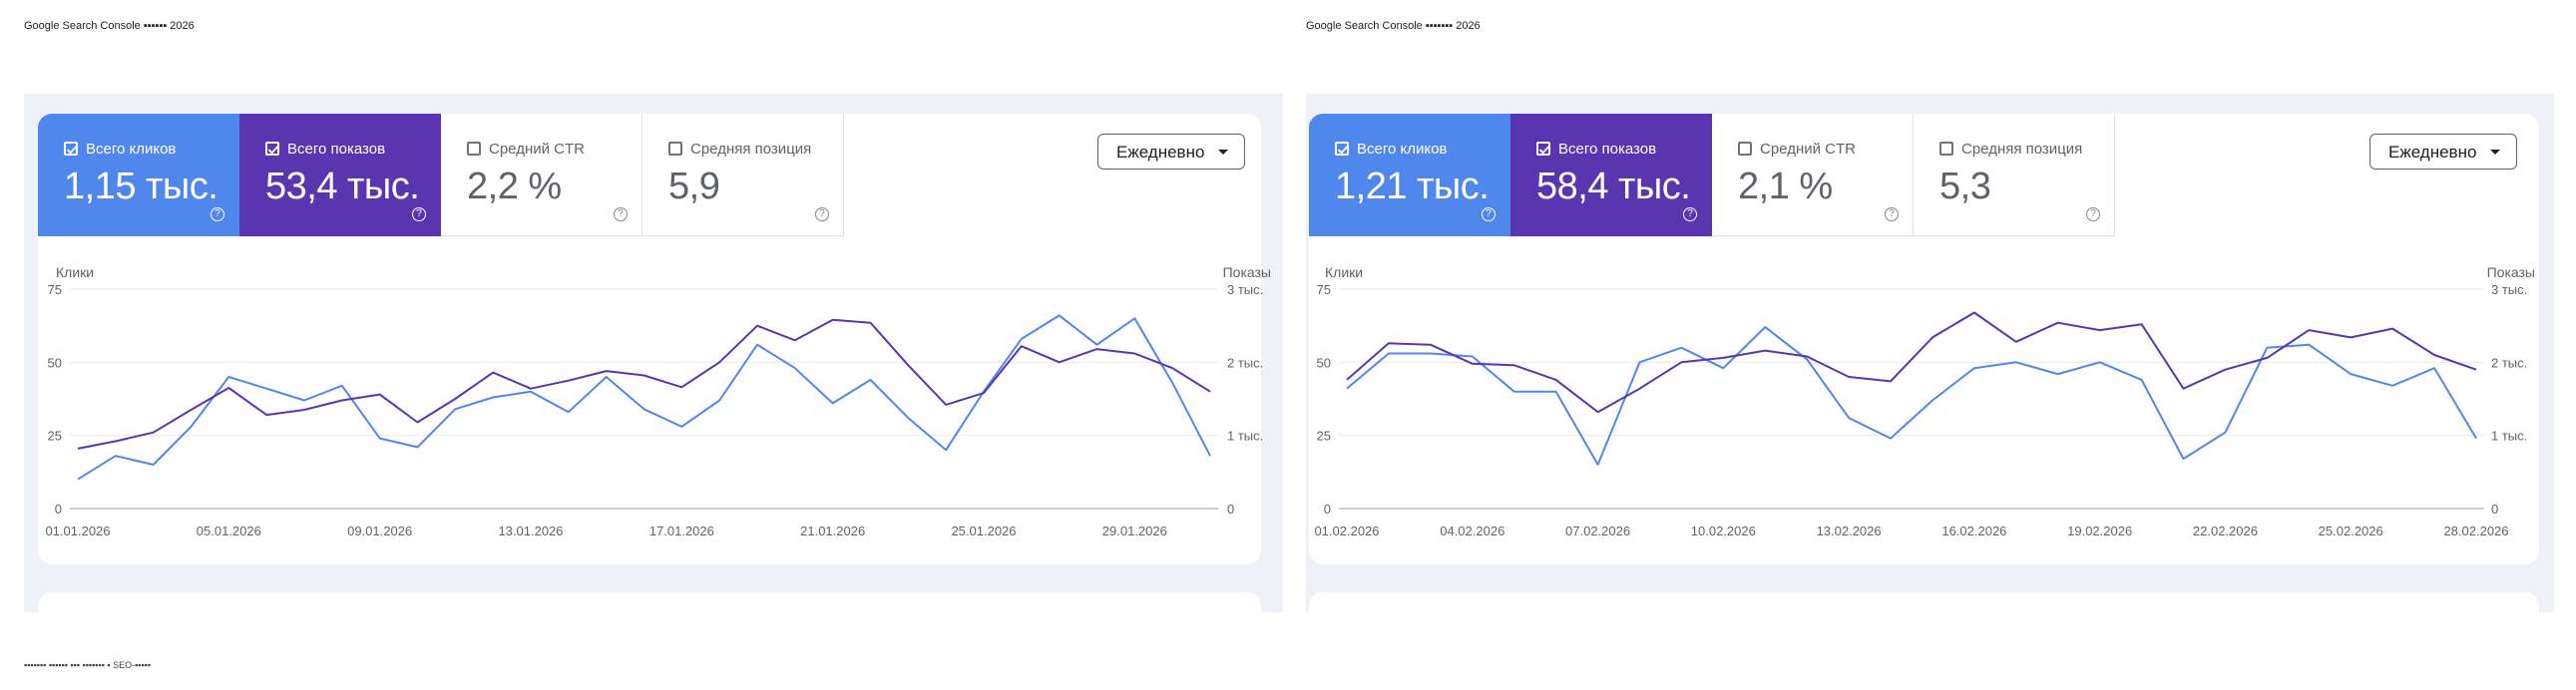 This screenshot has height=690, width=2576. What do you see at coordinates (681, 530) in the screenshot?
I see `x-tick-label: 17.01.2026` at bounding box center [681, 530].